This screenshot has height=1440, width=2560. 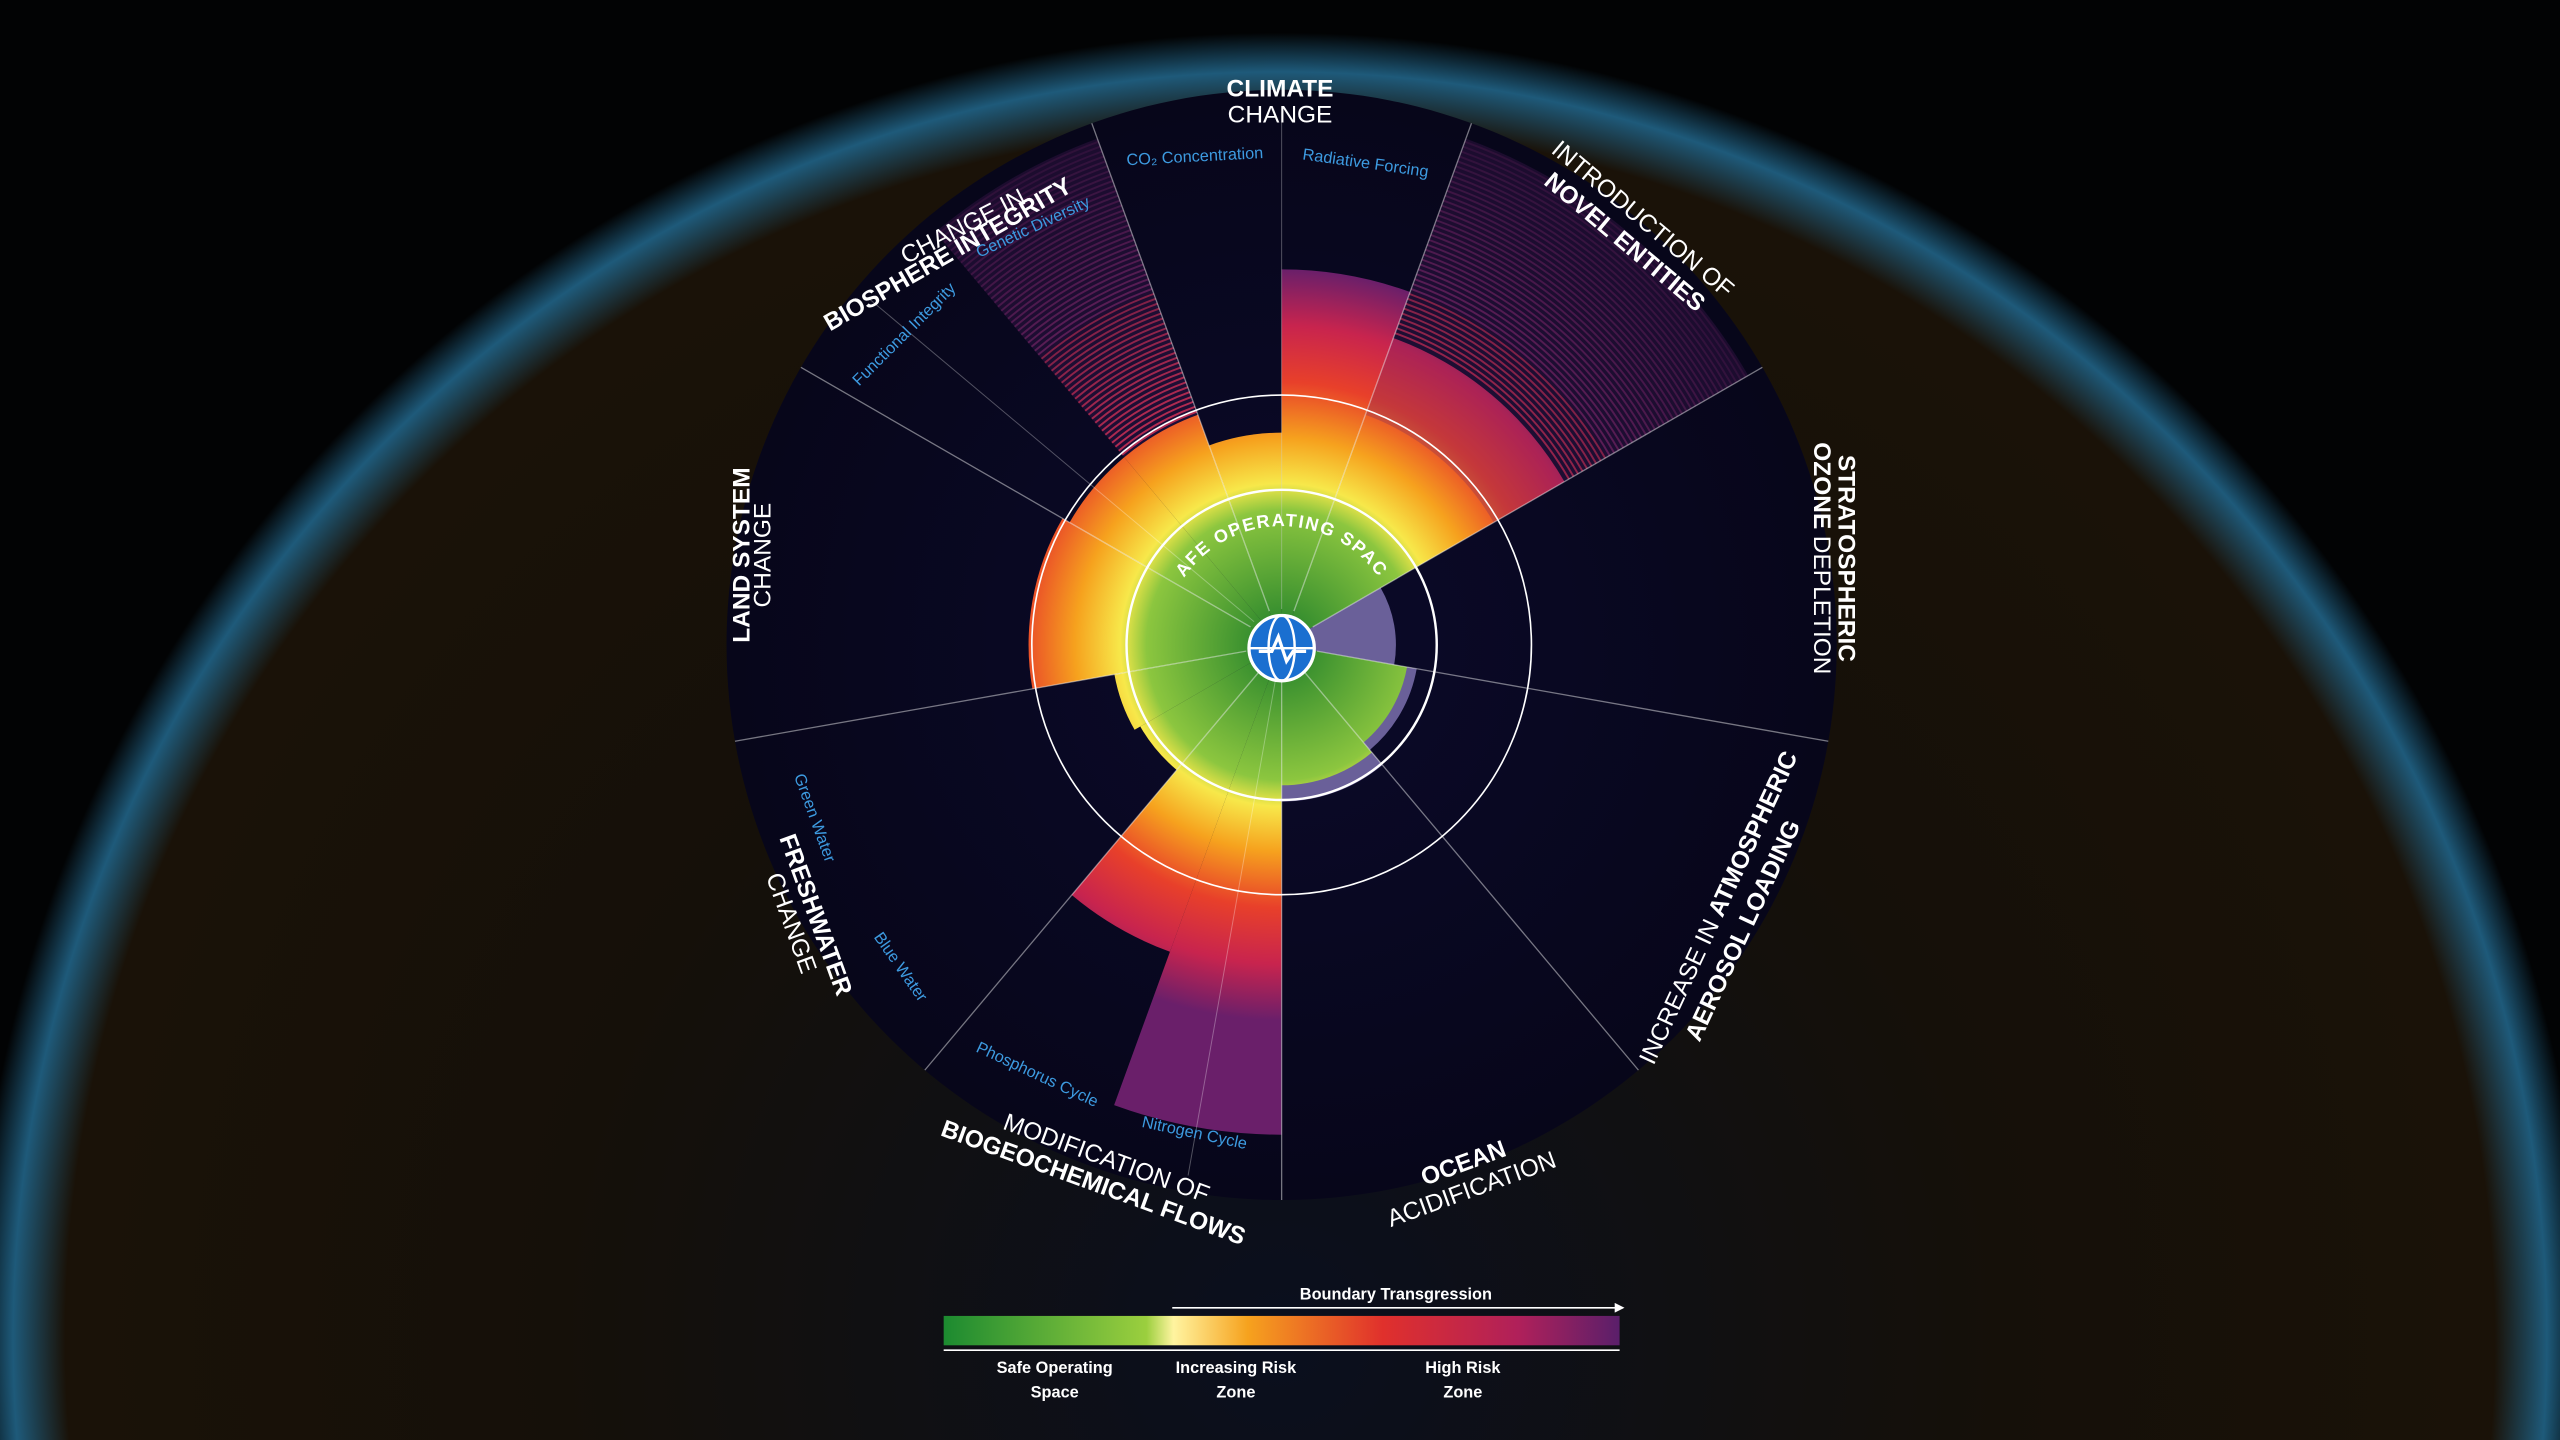 I want to click on risk-boundary, so click(x=1282, y=645).